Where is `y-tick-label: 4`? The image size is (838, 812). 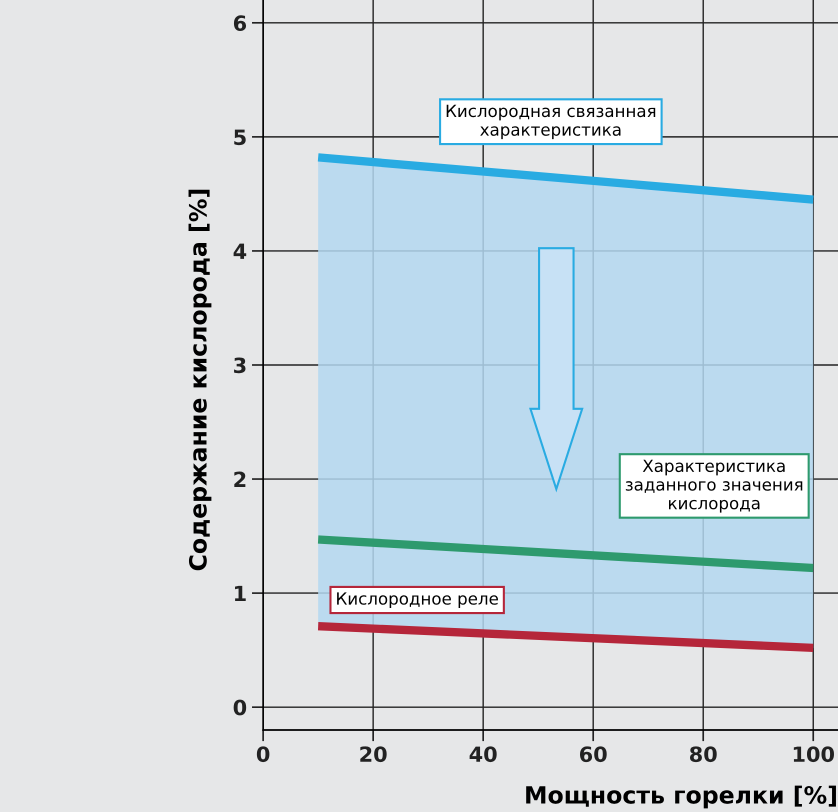
y-tick-label: 4 is located at coordinates (240, 251).